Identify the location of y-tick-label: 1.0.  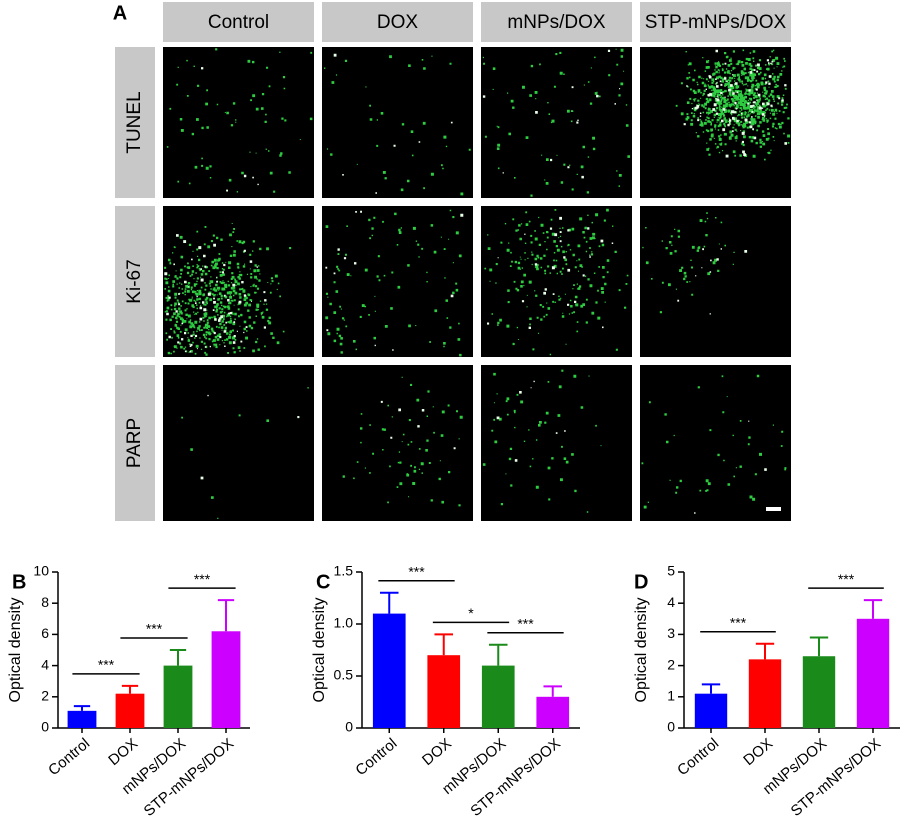
(344, 623).